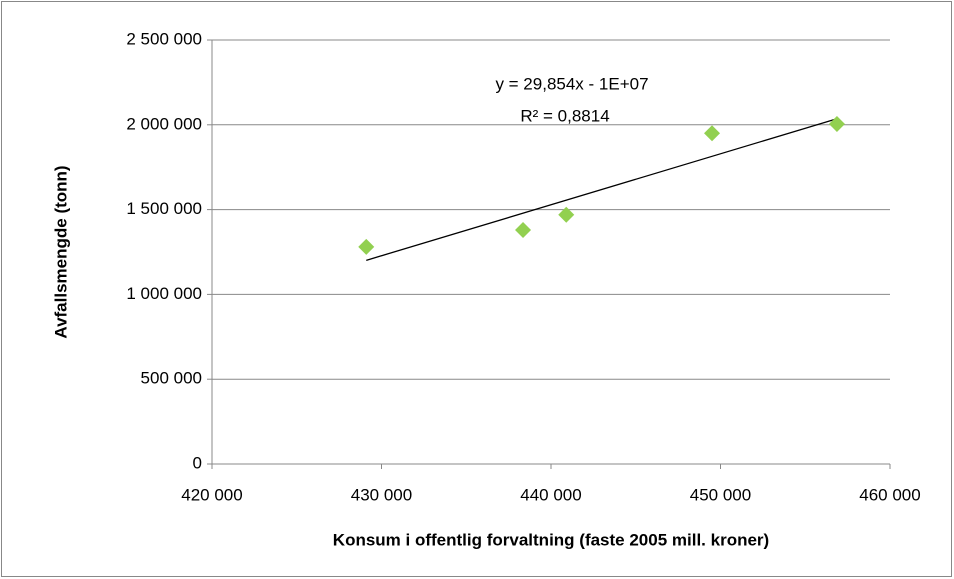  Describe the element at coordinates (60, 251) in the screenshot. I see `y-axis-label: Avfallsmengde (tonn)` at that location.